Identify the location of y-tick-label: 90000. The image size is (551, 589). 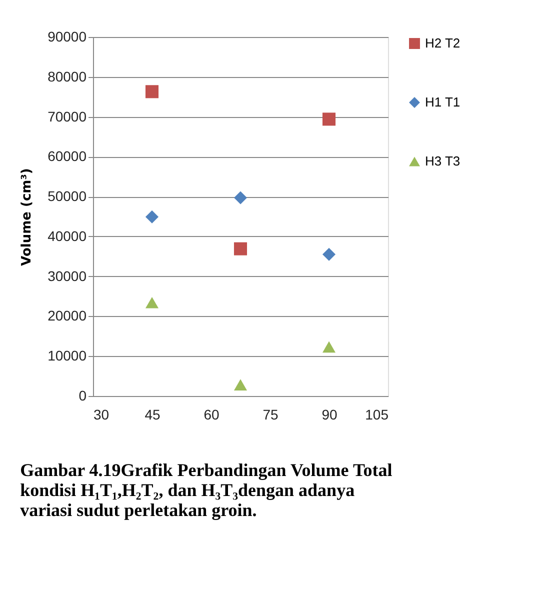
(67, 36).